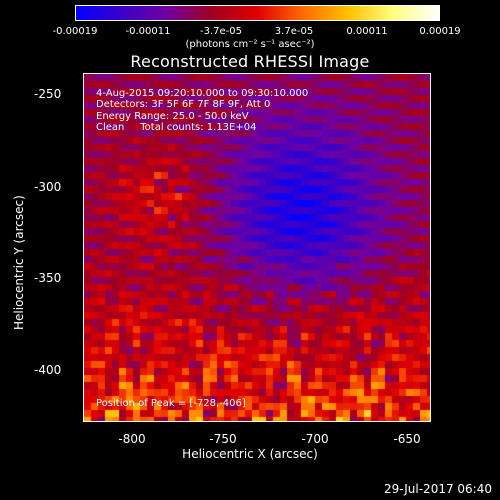 Image resolution: width=500 pixels, height=500 pixels. Describe the element at coordinates (171, 403) in the screenshot. I see `peak-position-text: Position of Peak = [-728,-406]` at that location.